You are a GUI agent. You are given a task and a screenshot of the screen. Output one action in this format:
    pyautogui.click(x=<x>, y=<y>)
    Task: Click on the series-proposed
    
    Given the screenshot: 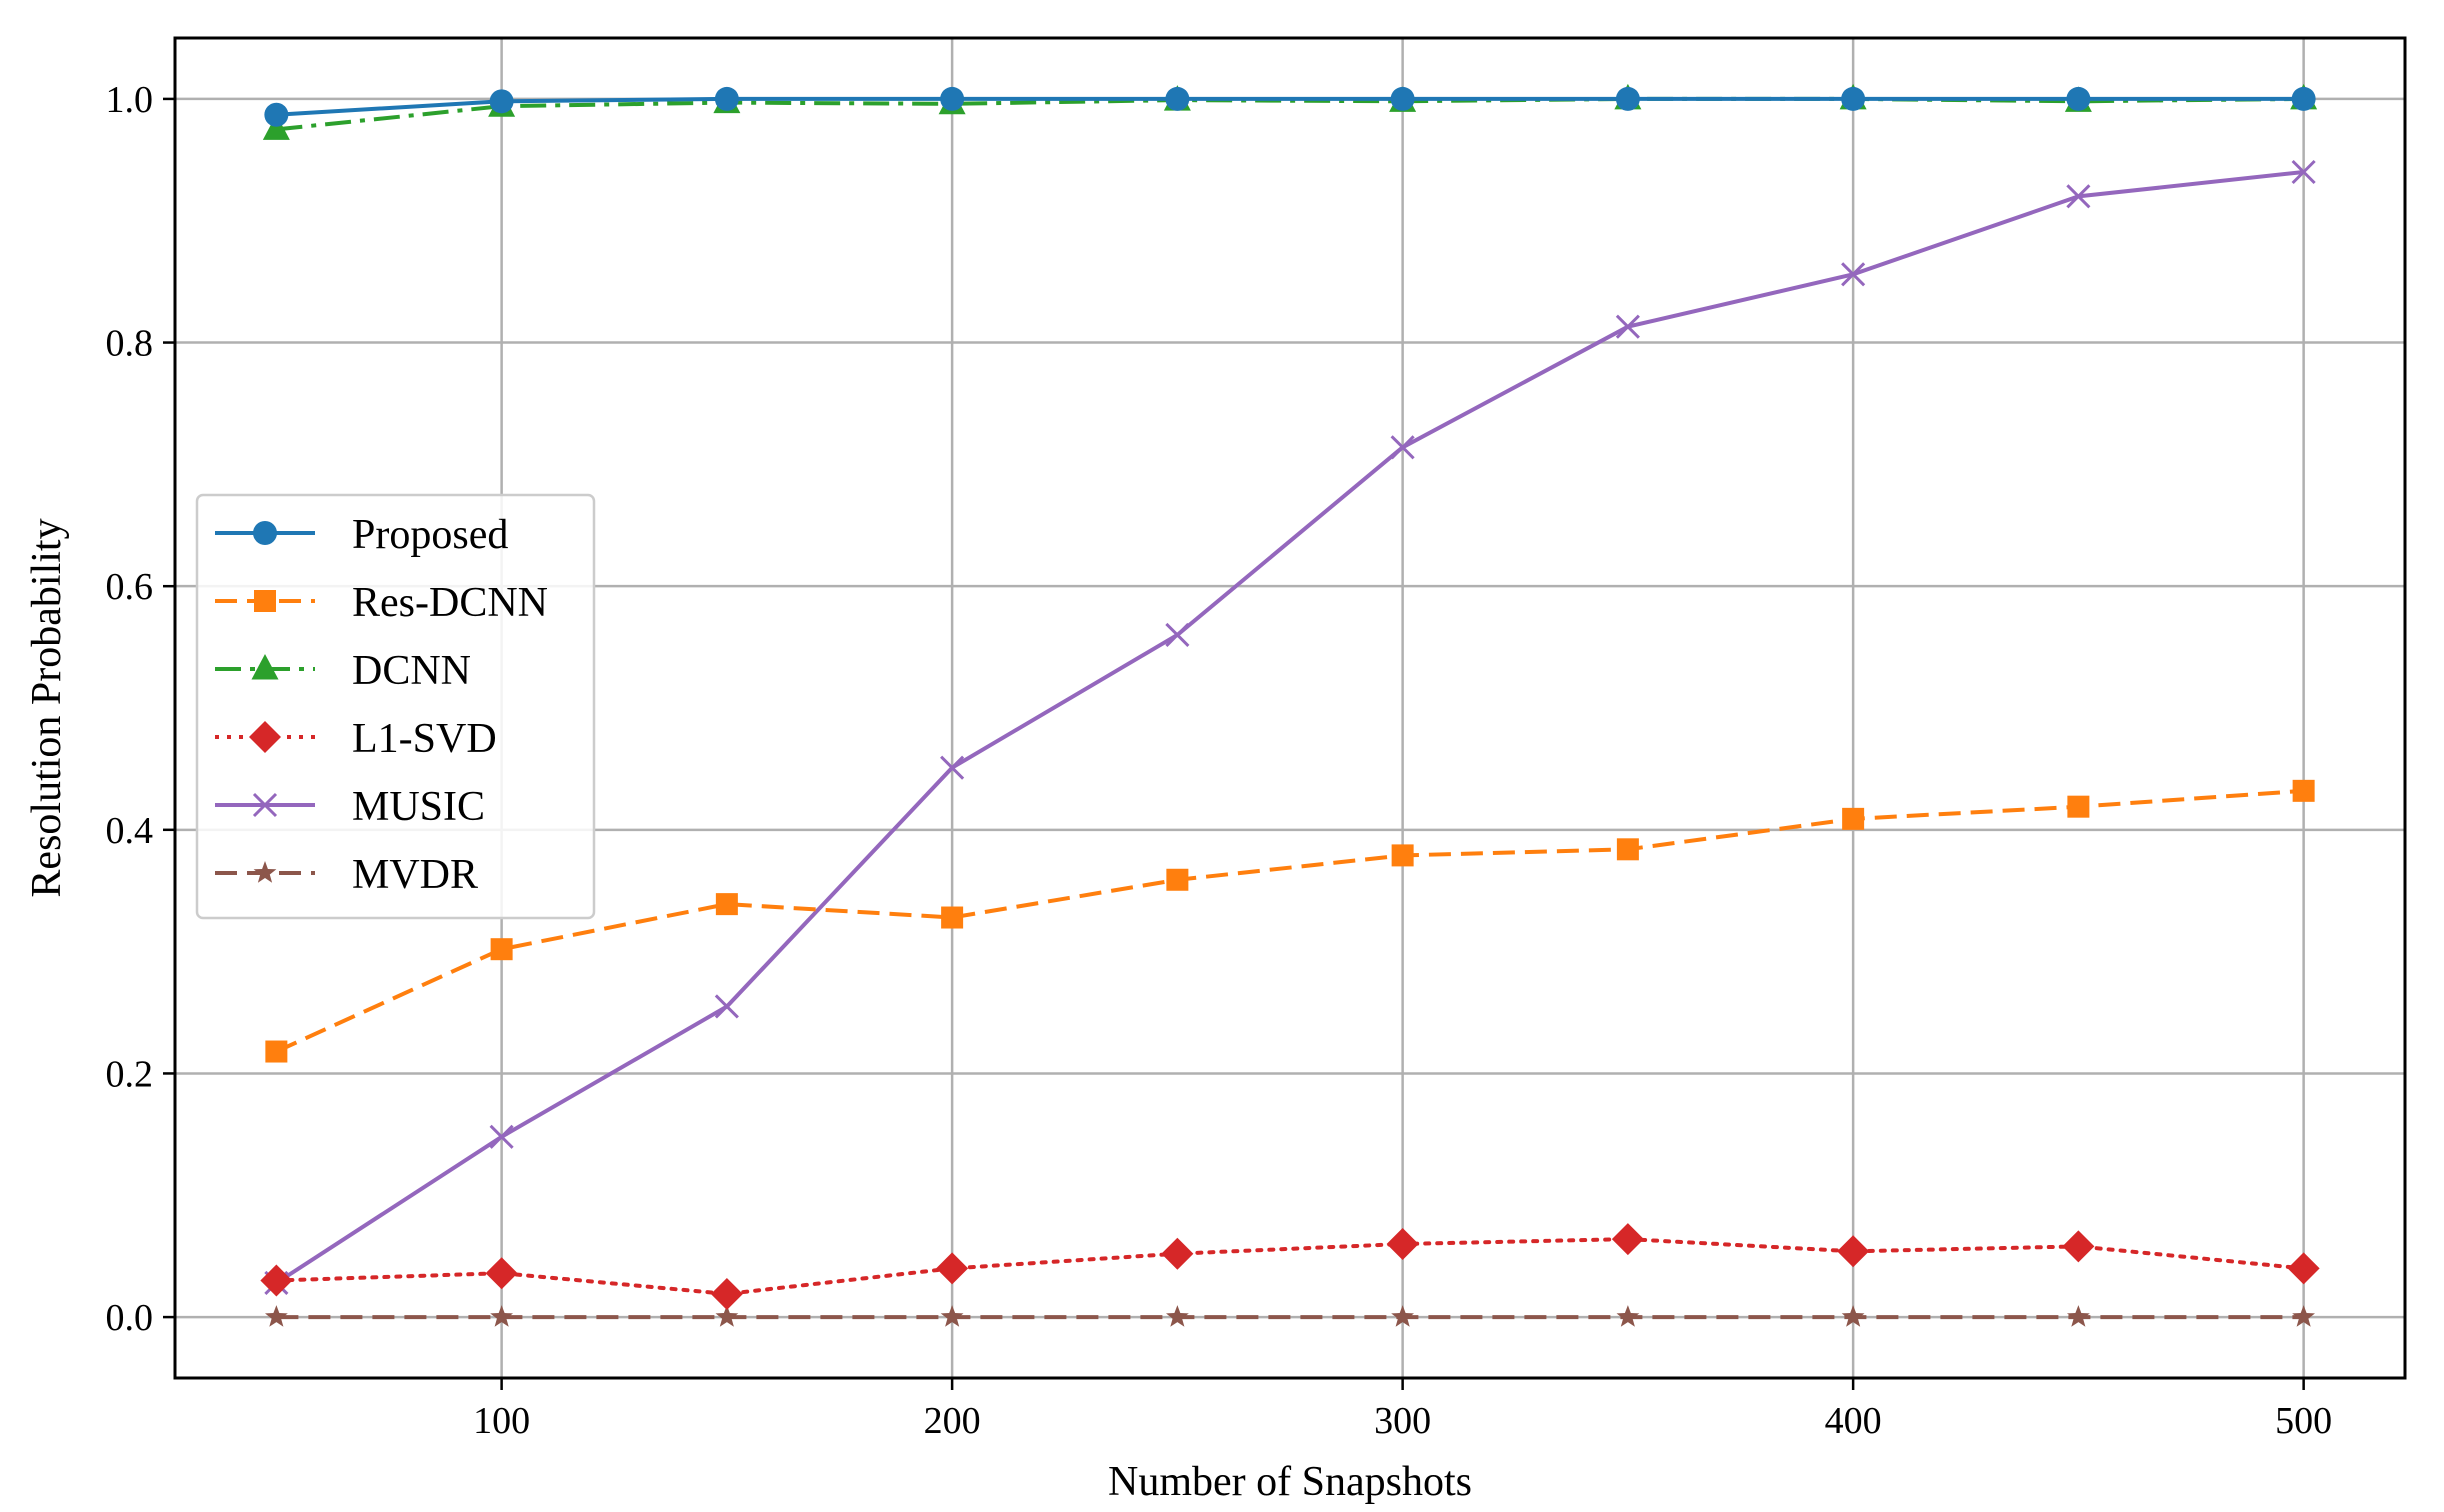 What is the action you would take?
    pyautogui.click(x=1290, y=106)
    